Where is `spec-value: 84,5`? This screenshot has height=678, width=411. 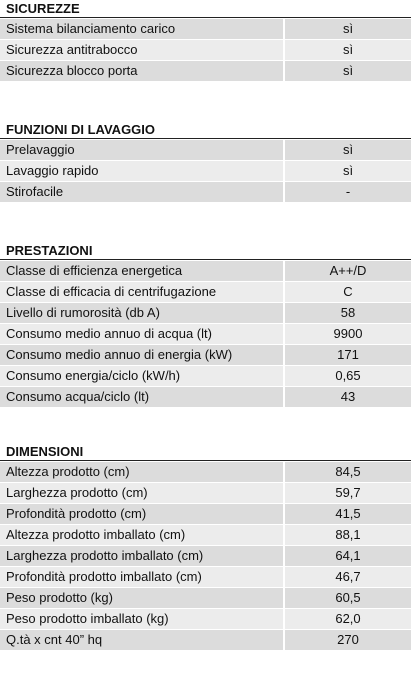
spec-value: 84,5 is located at coordinates (348, 472).